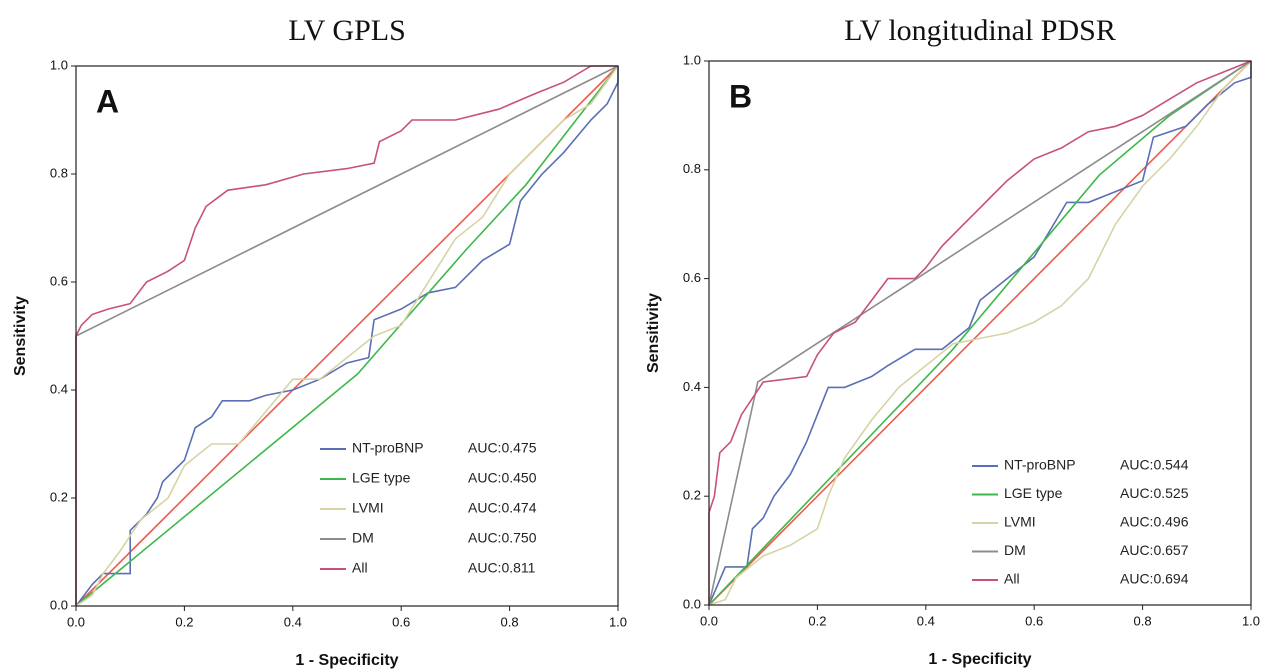 This screenshot has width=1270, height=671. I want to click on legend-auc: AUC:0.475, so click(502, 448).